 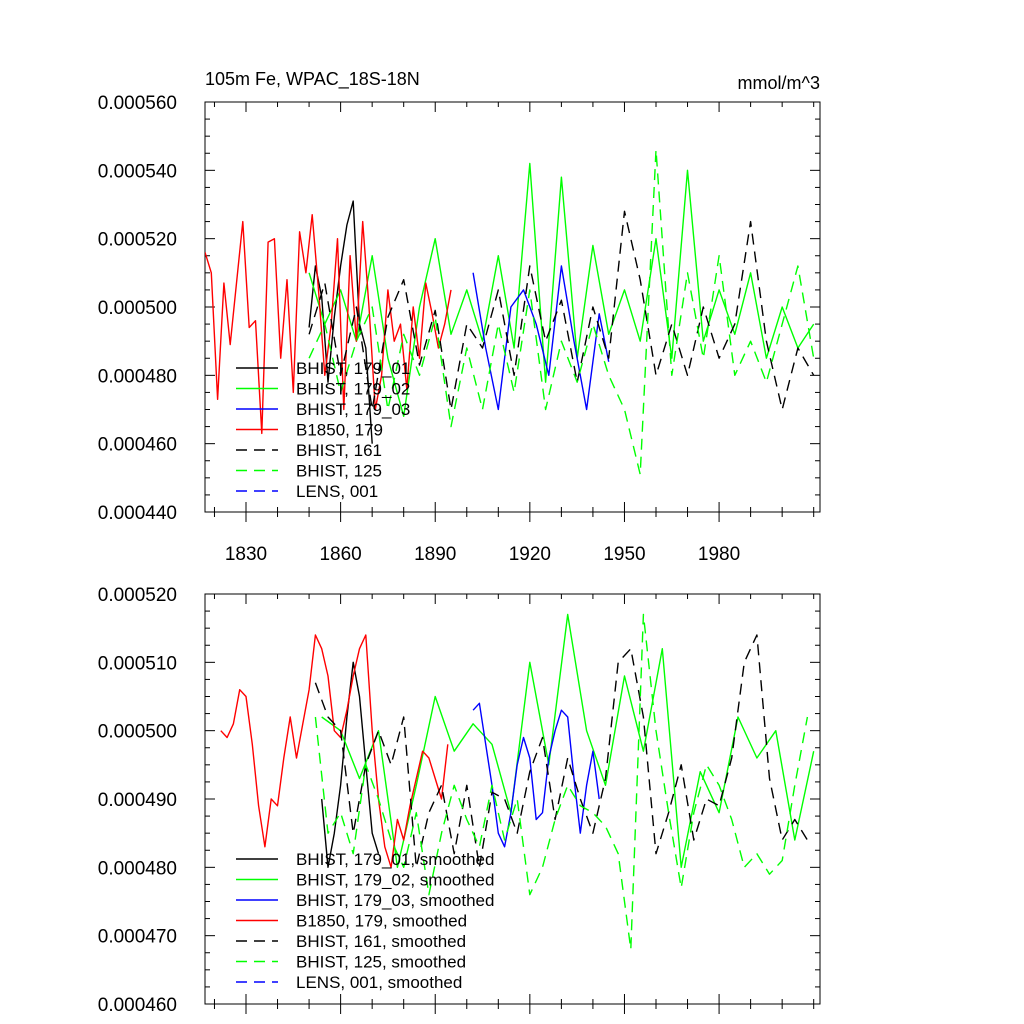 I want to click on bottom-ytick-label: 0.000470, so click(x=137, y=937).